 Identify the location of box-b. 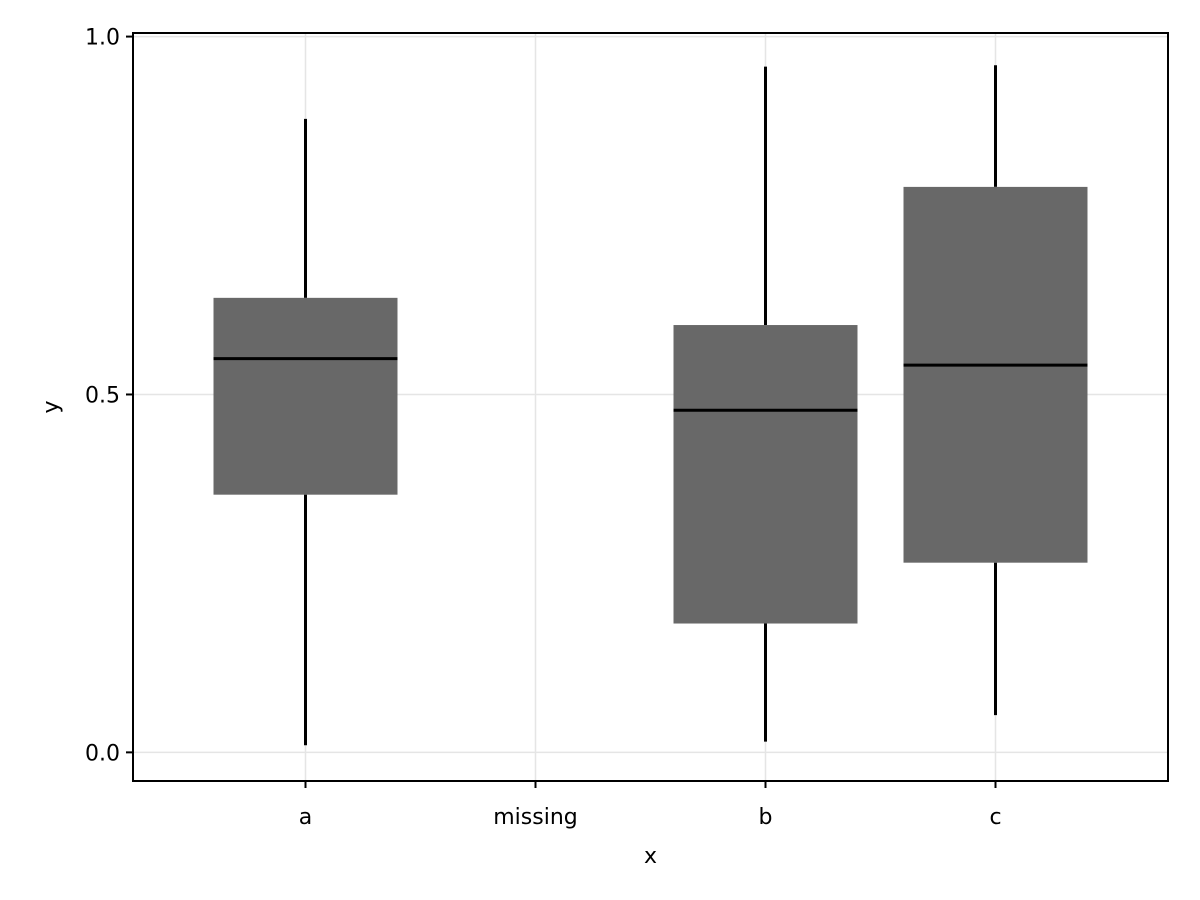
(765, 404).